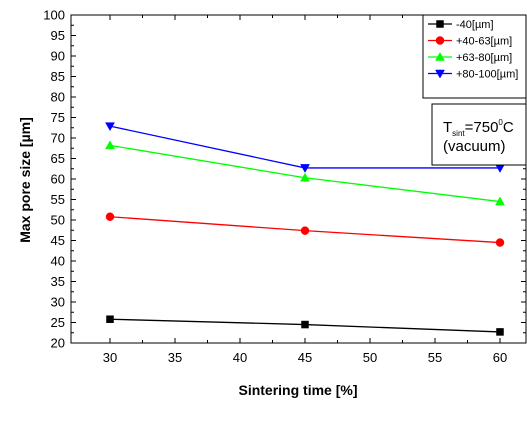  What do you see at coordinates (58, 97) in the screenshot?
I see `y-tick-label: 80` at bounding box center [58, 97].